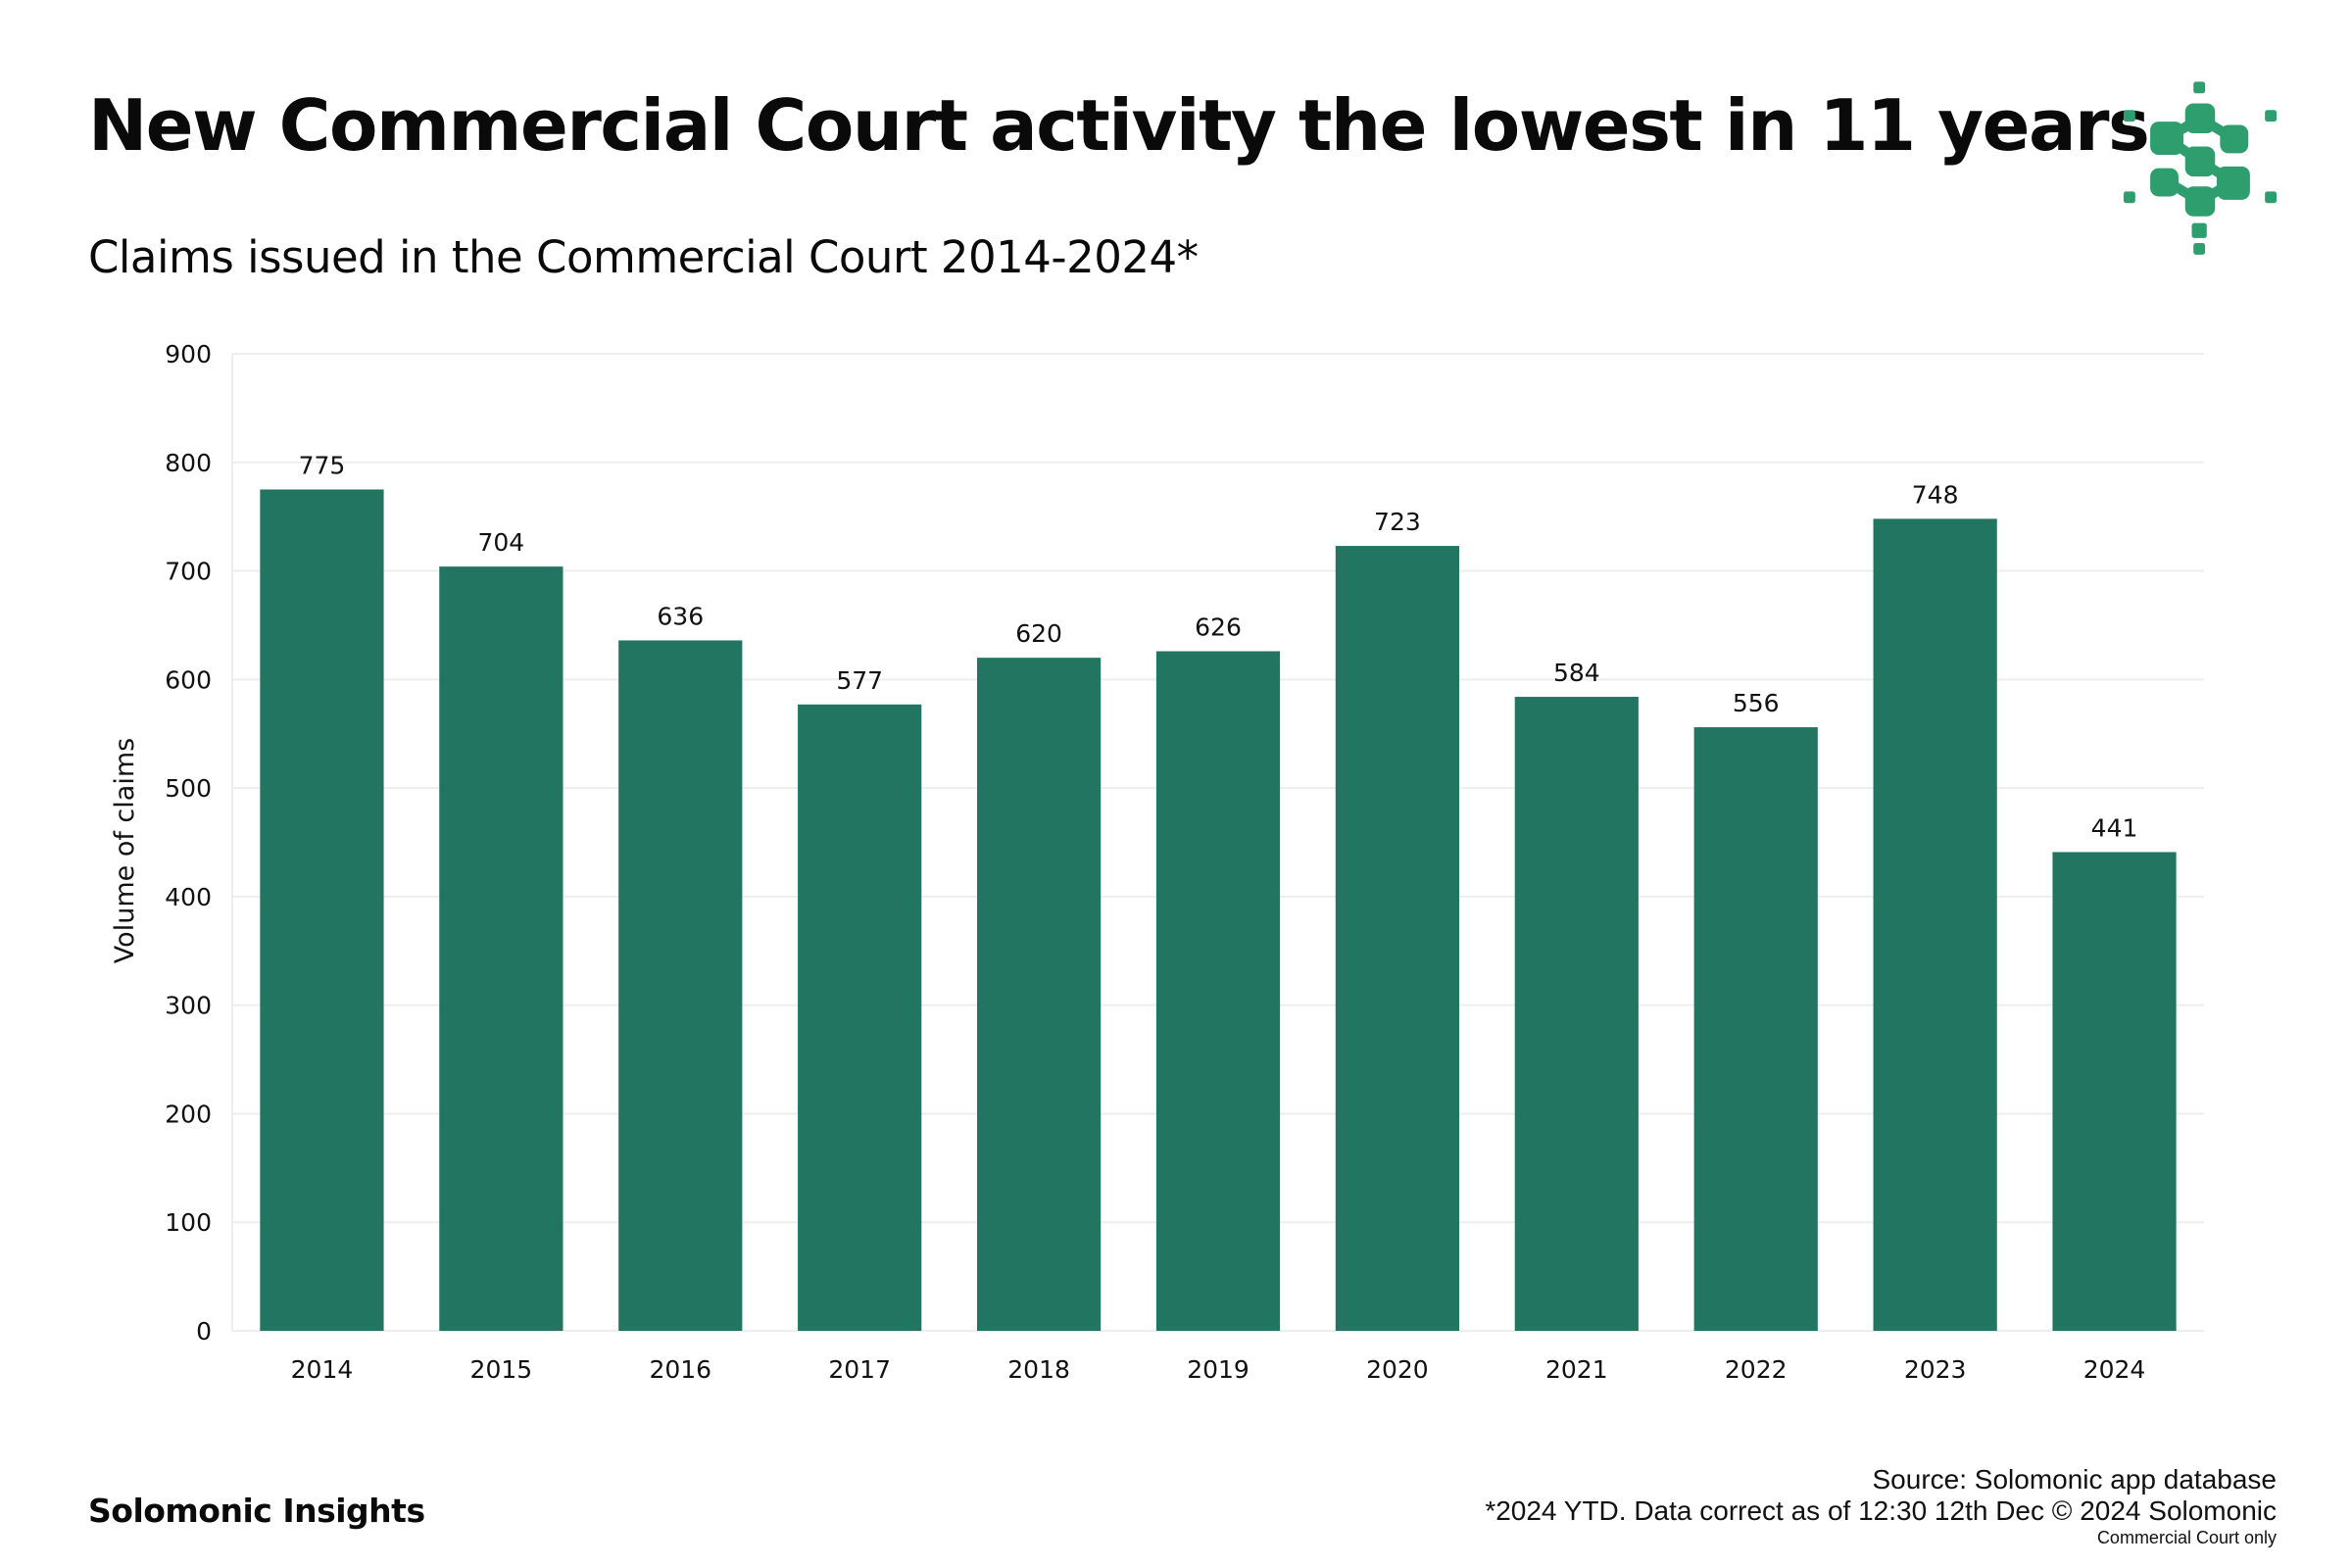  I want to click on y-axis-label: Volume of claims, so click(125, 850).